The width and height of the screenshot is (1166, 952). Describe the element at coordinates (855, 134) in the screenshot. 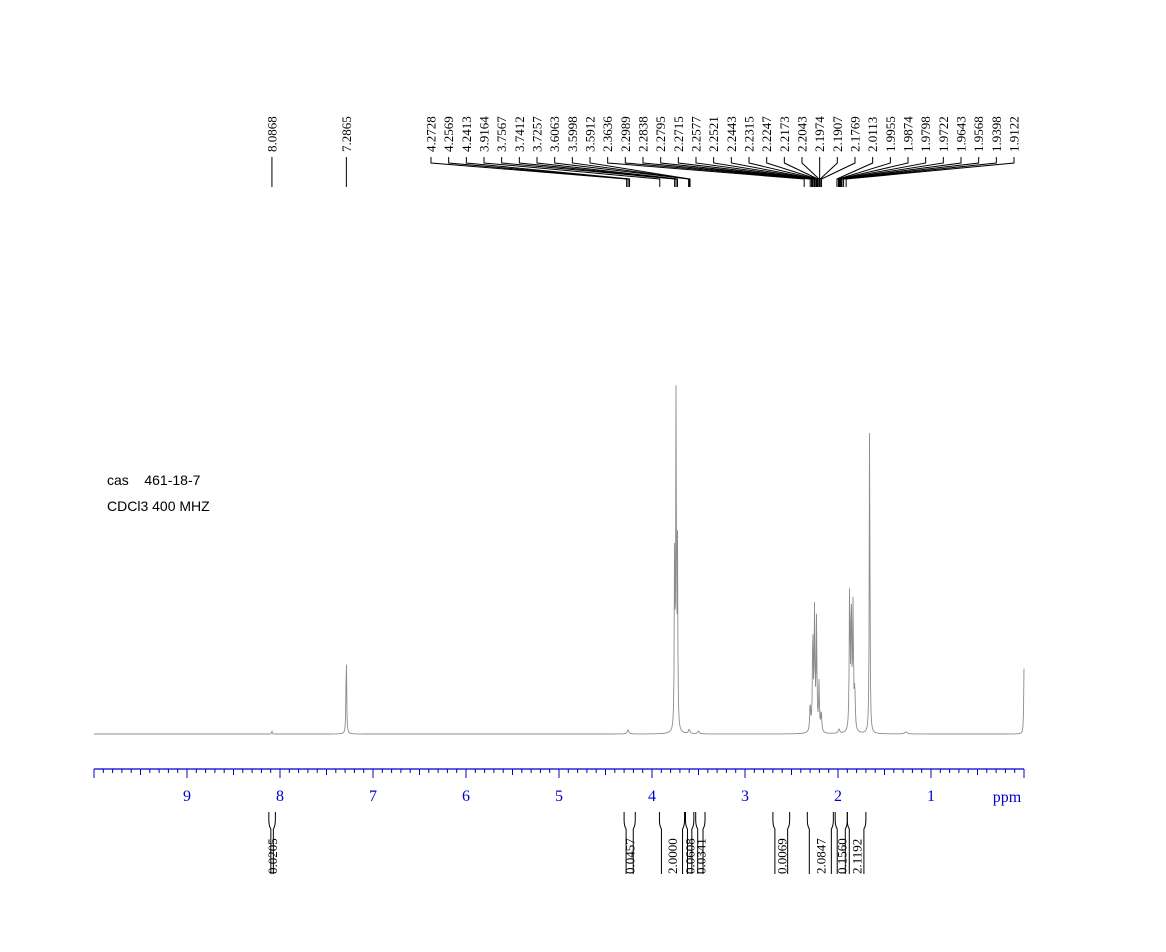

I see `peak-label: 2.1769` at that location.